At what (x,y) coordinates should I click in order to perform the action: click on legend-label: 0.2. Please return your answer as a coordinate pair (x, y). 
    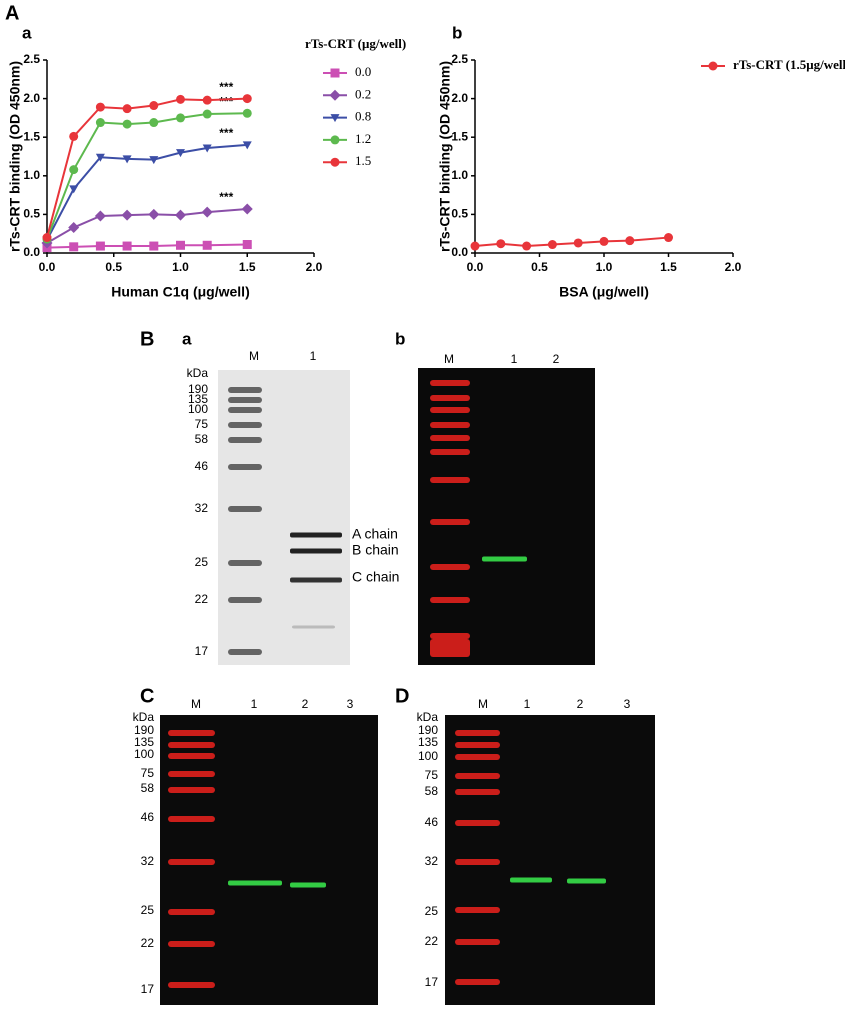
    Looking at the image, I should click on (363, 93).